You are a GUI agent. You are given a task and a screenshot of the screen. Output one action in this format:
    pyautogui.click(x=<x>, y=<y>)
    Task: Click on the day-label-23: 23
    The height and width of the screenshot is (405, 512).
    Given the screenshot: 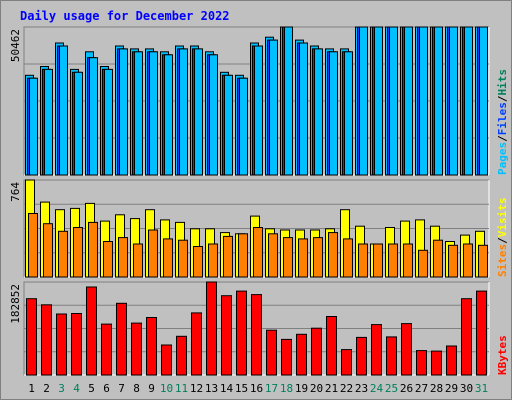 What is the action you would take?
    pyautogui.click(x=361, y=388)
    